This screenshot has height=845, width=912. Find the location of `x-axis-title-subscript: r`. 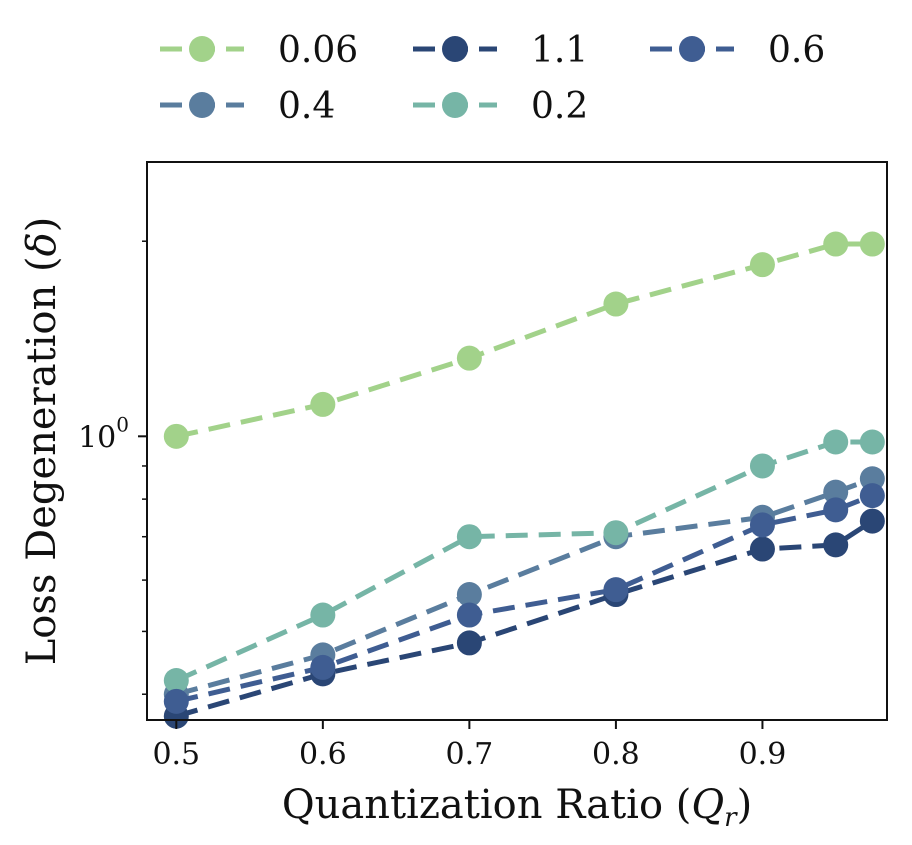

x-axis-title-subscript: r is located at coordinates (731, 818).